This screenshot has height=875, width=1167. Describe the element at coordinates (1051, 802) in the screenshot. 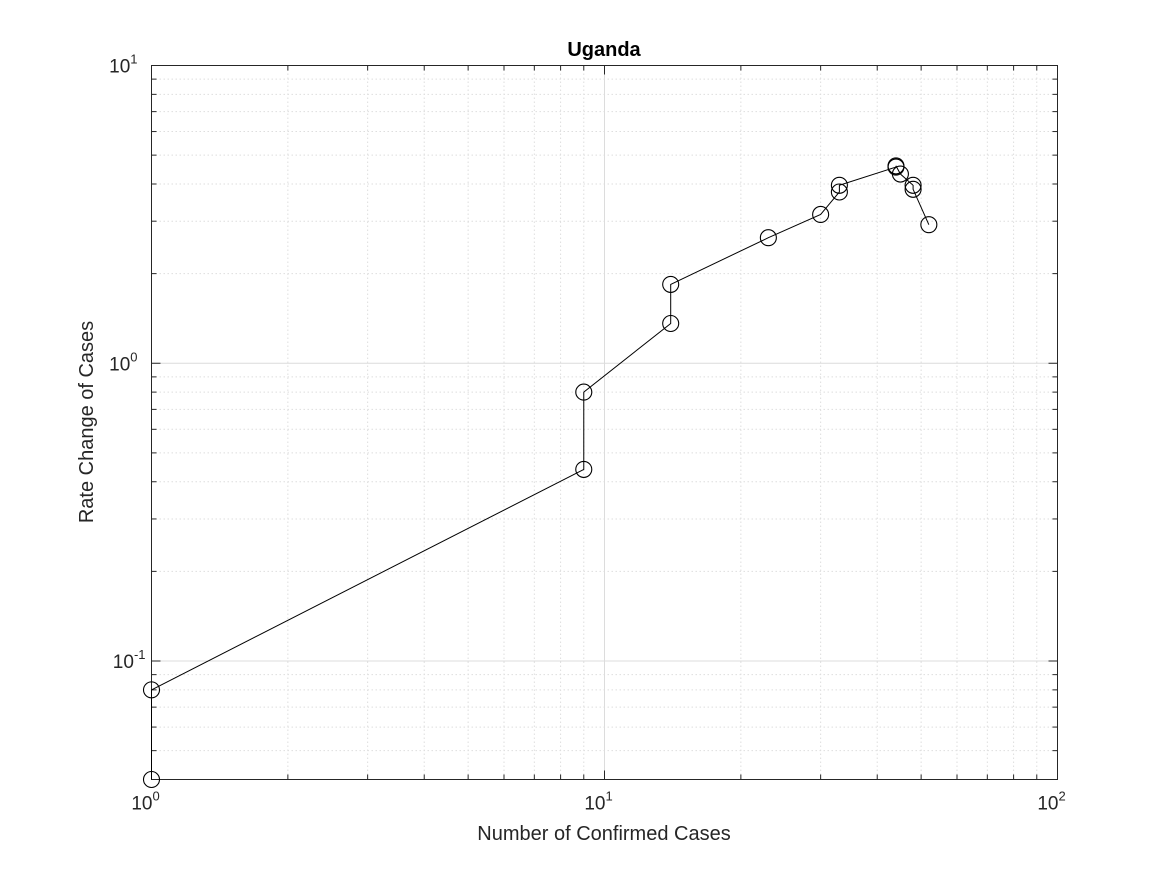

I see `x-tick-label: 10²` at that location.